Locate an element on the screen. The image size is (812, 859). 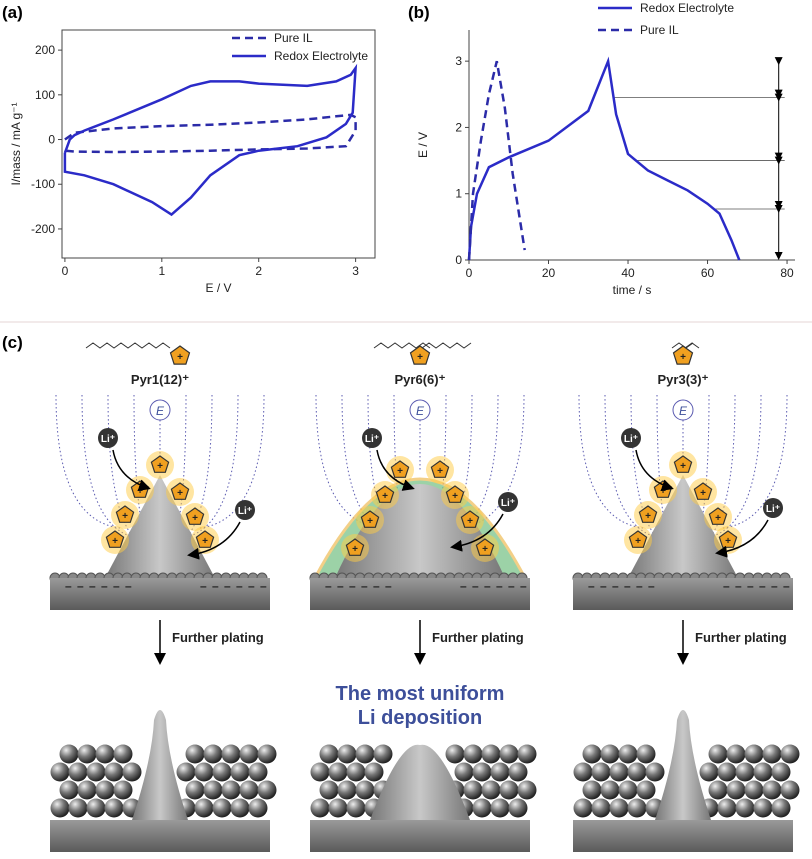
x-tick-label: 0 is located at coordinates (65, 271).